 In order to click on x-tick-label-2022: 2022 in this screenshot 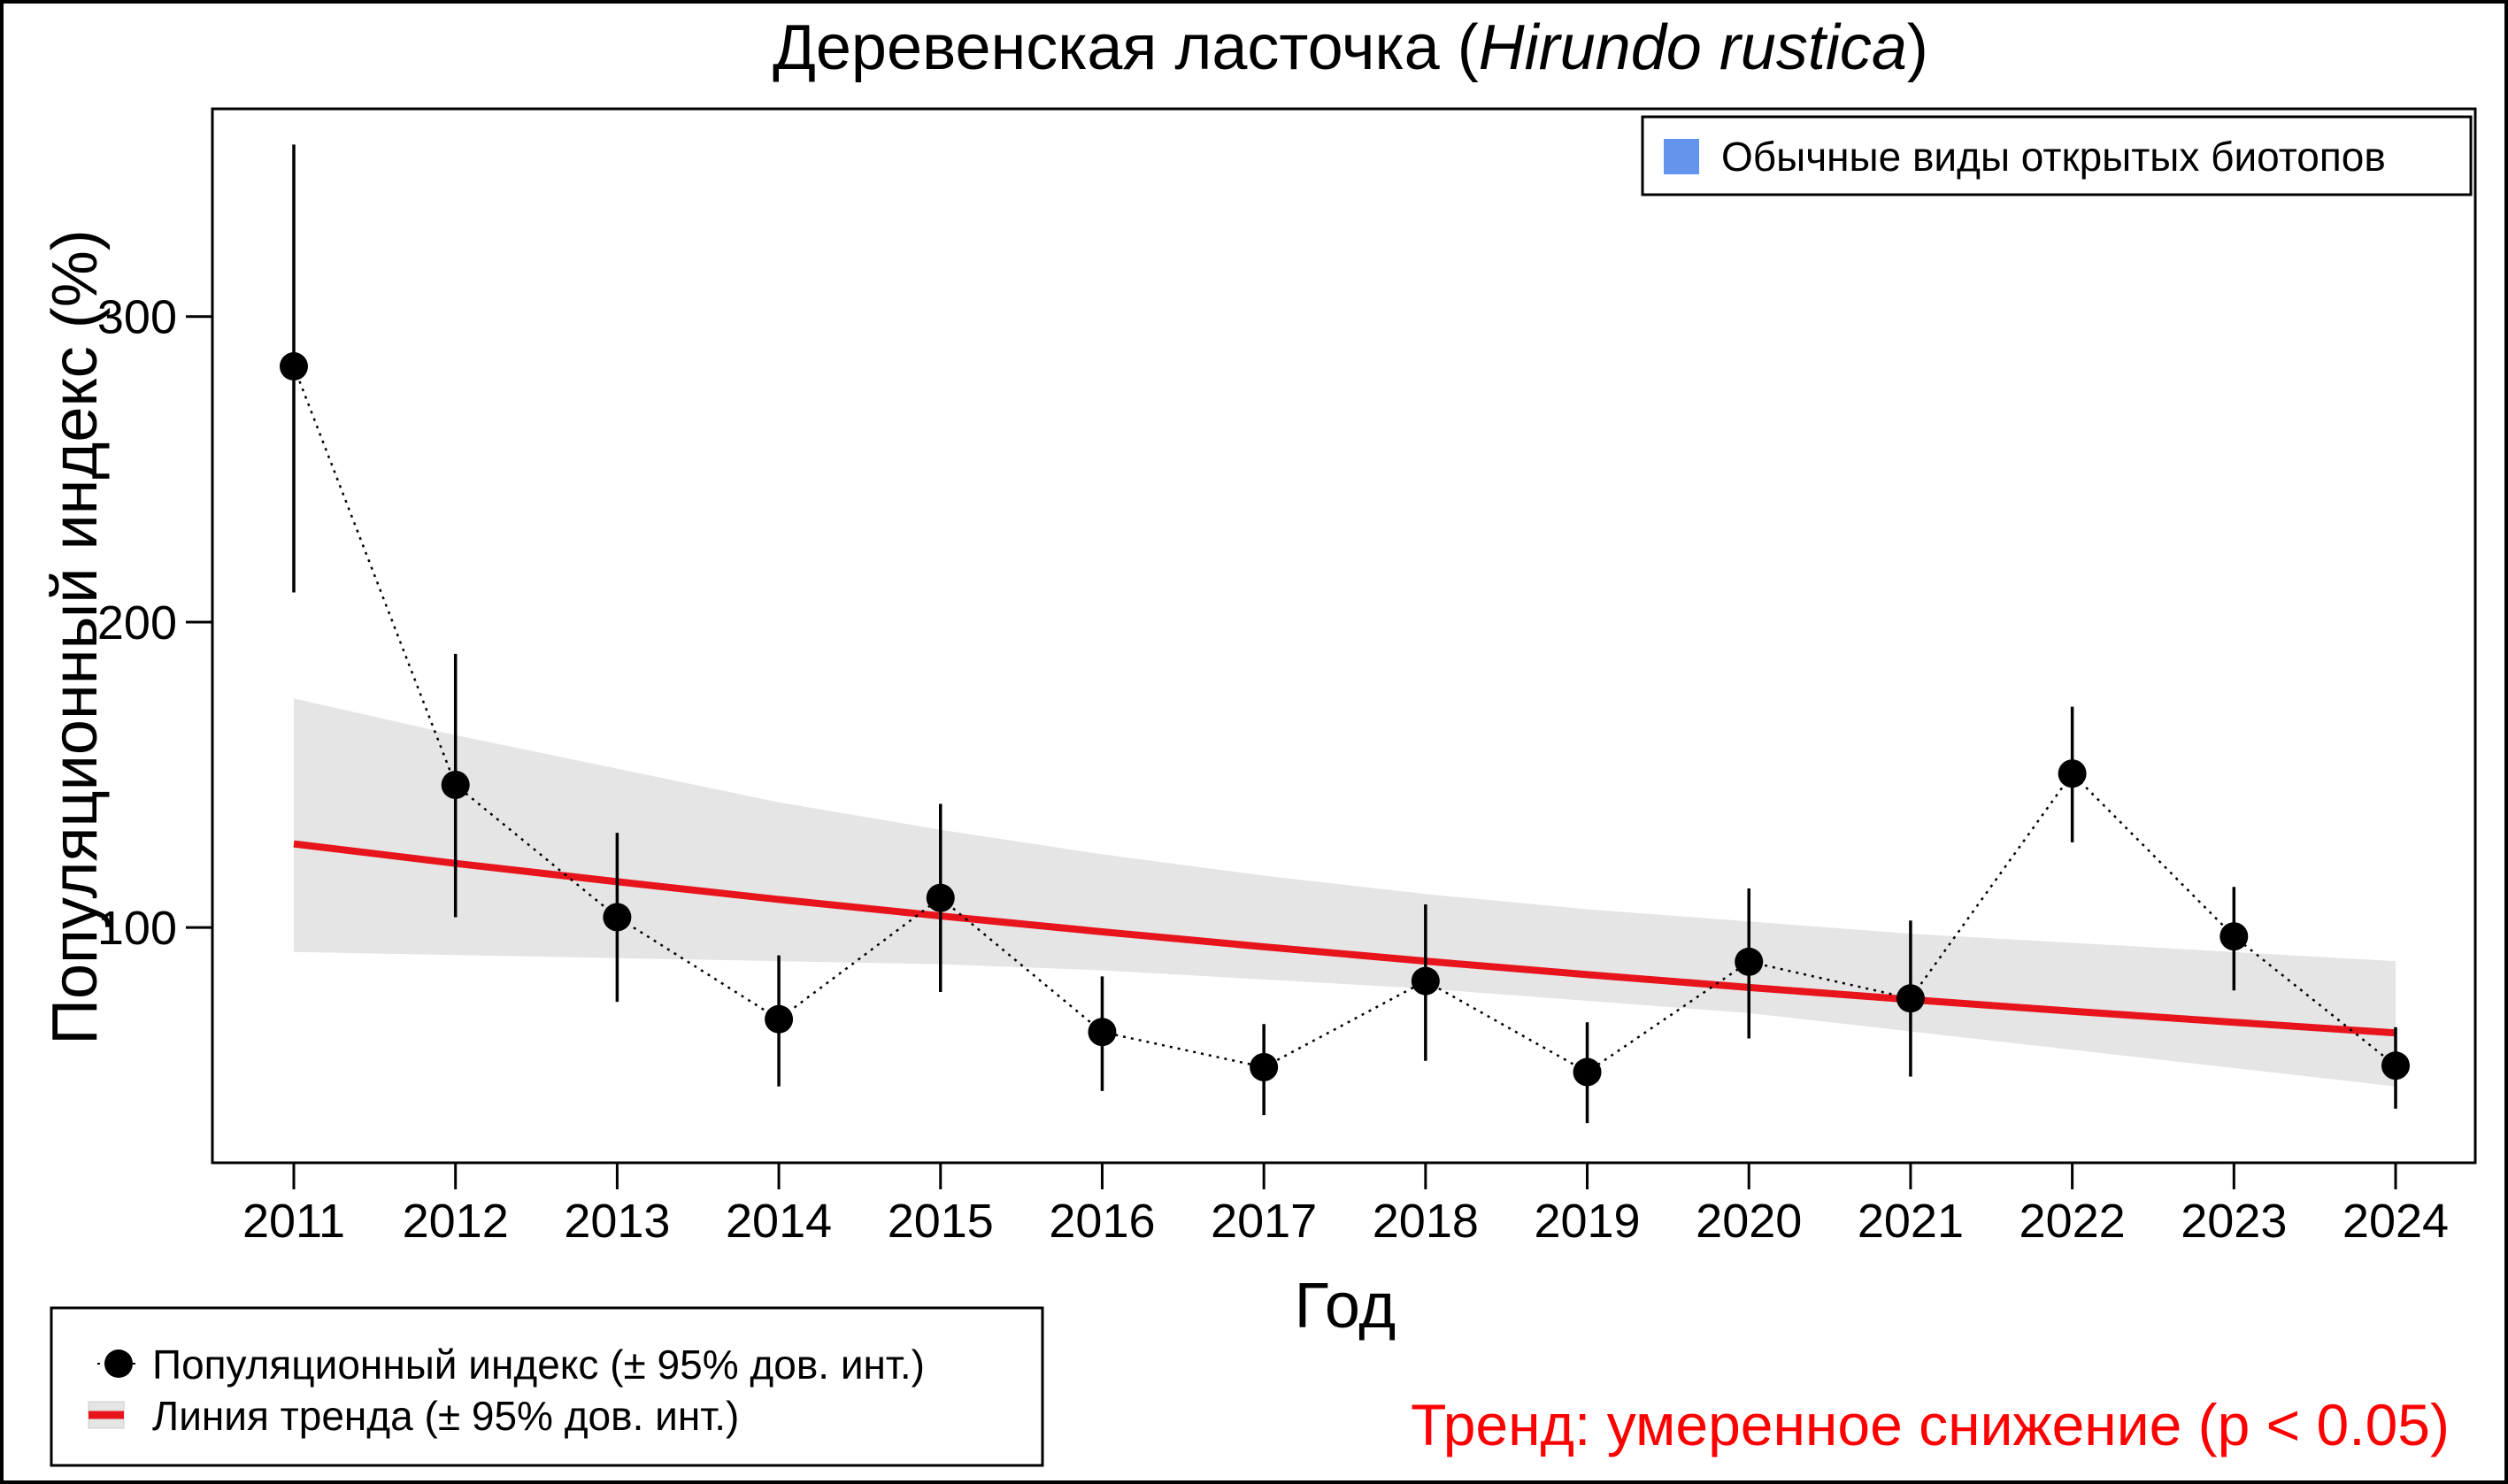, I will do `click(2072, 1221)`.